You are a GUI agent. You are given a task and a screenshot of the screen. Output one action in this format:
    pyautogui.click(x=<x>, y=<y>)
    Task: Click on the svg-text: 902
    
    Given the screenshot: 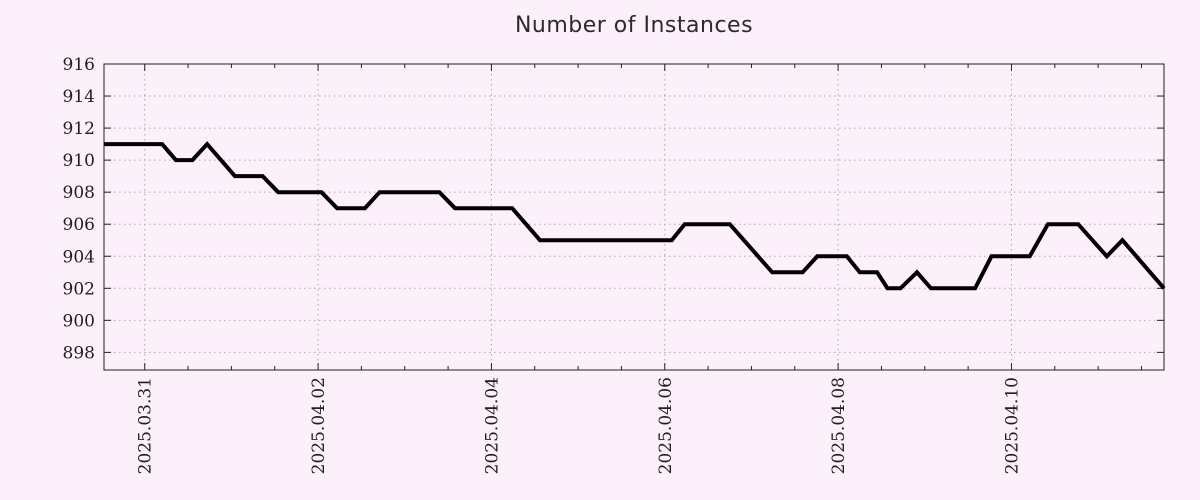 What is the action you would take?
    pyautogui.click(x=79, y=289)
    